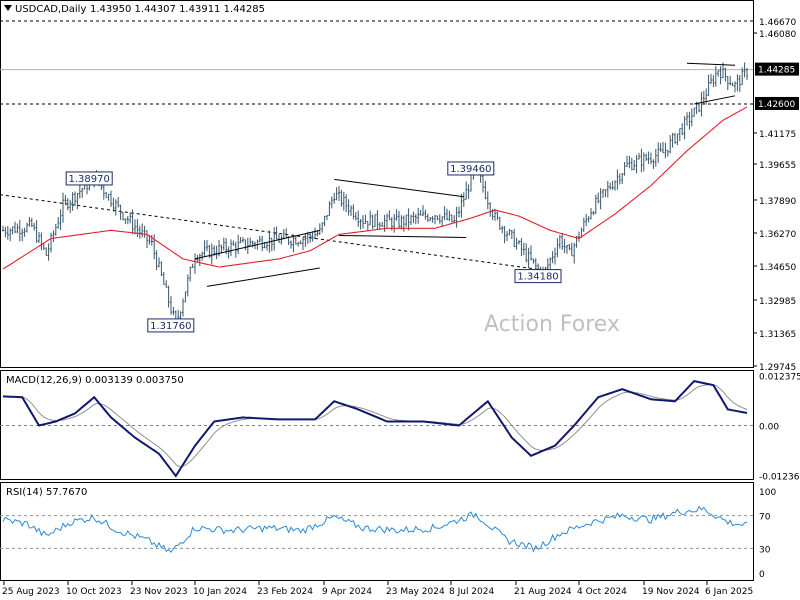 The image size is (800, 600). What do you see at coordinates (777, 103) in the screenshot?
I see `level-tag` at bounding box center [777, 103].